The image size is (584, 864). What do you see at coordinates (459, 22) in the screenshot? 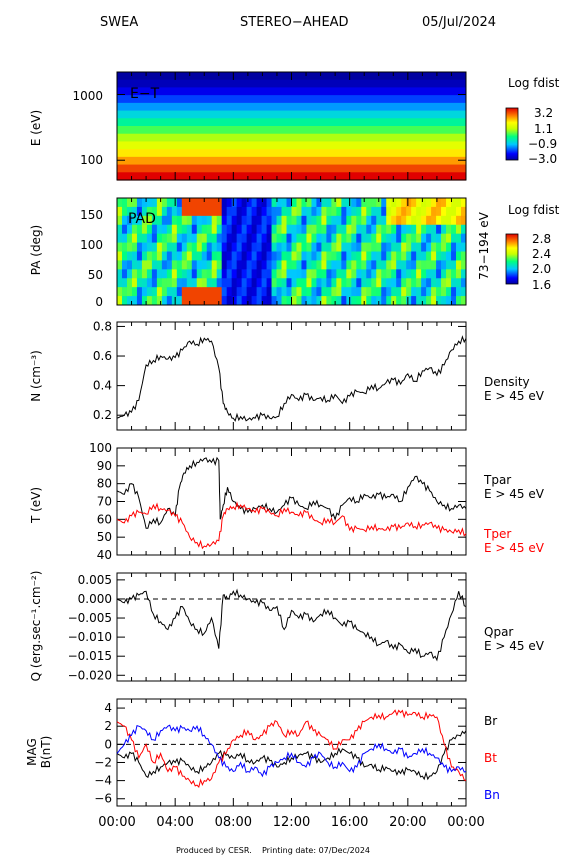
I see `date-label: 05/Jul/2024` at bounding box center [459, 22].